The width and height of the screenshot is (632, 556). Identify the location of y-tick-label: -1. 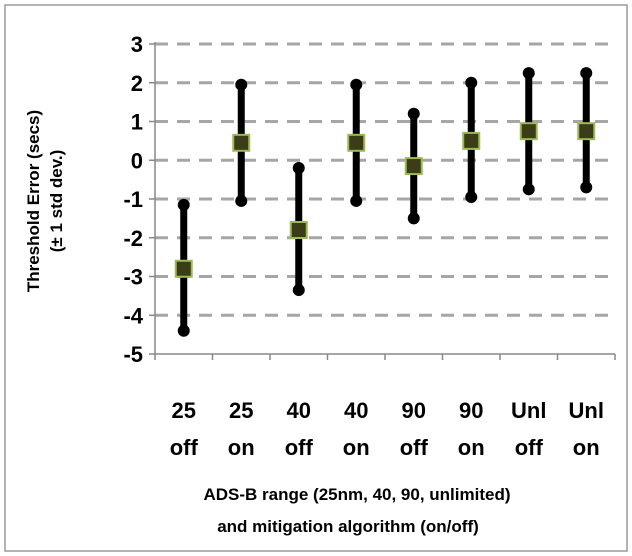
(133, 199).